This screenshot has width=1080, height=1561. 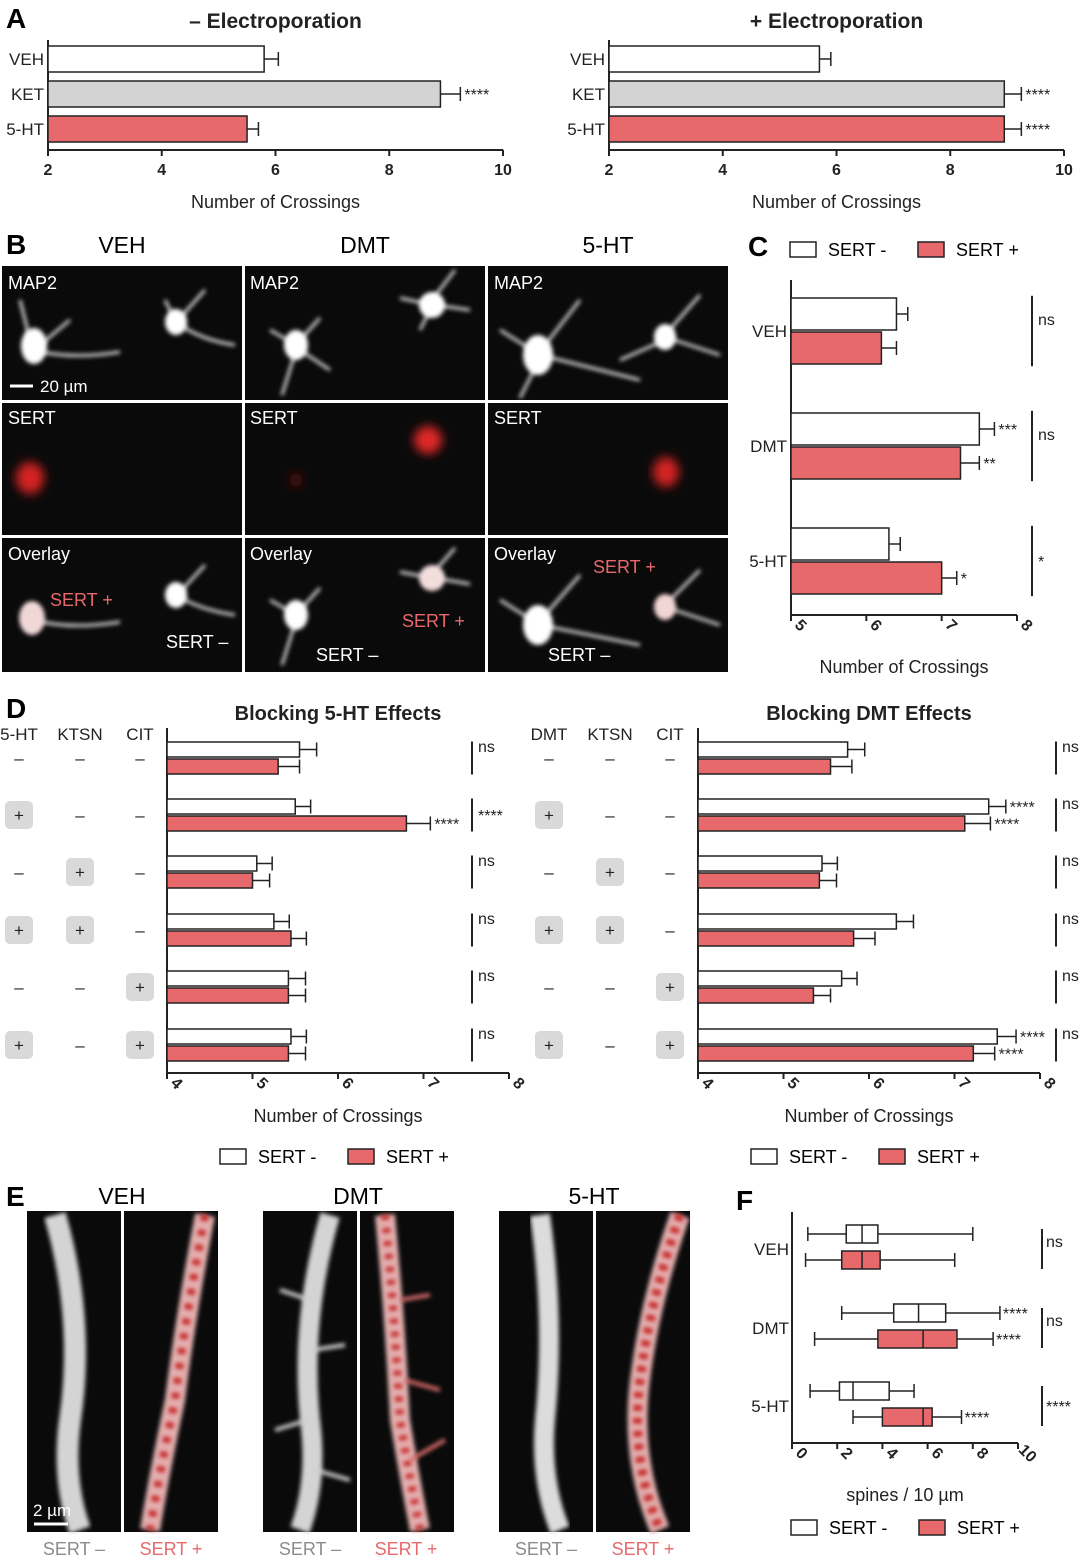 What do you see at coordinates (608, 333) in the screenshot?
I see `micrograph-5ht-map2: MAP2` at bounding box center [608, 333].